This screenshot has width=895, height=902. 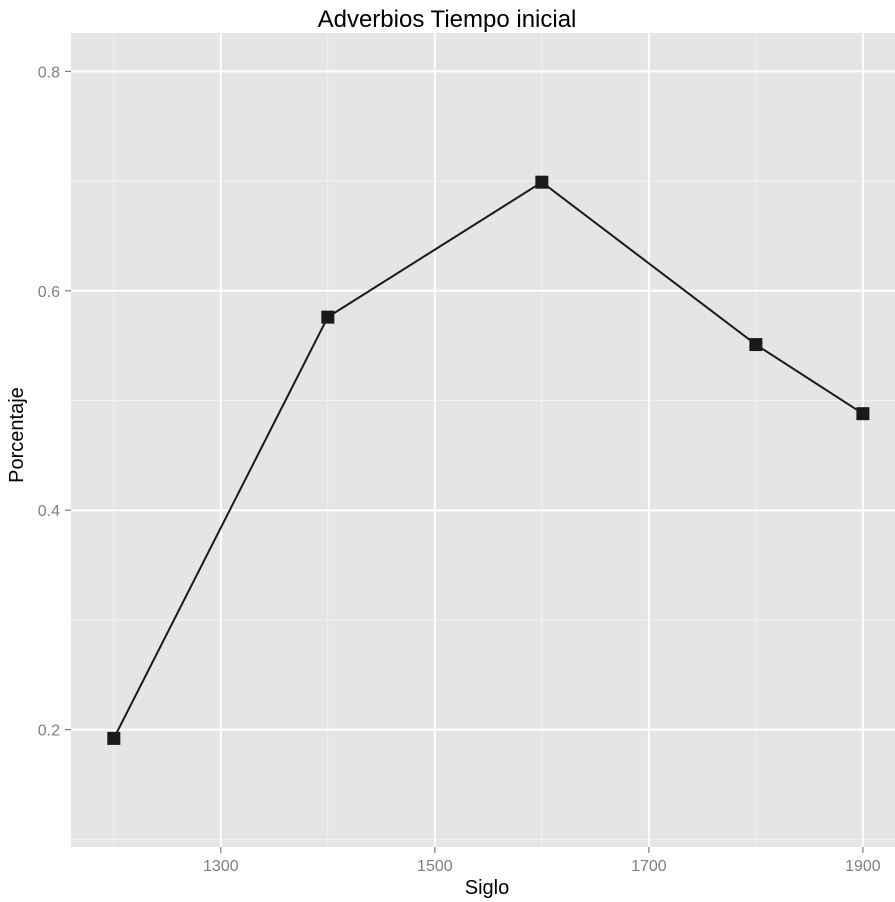 I want to click on y-tick-label: 0.6, so click(x=49, y=292).